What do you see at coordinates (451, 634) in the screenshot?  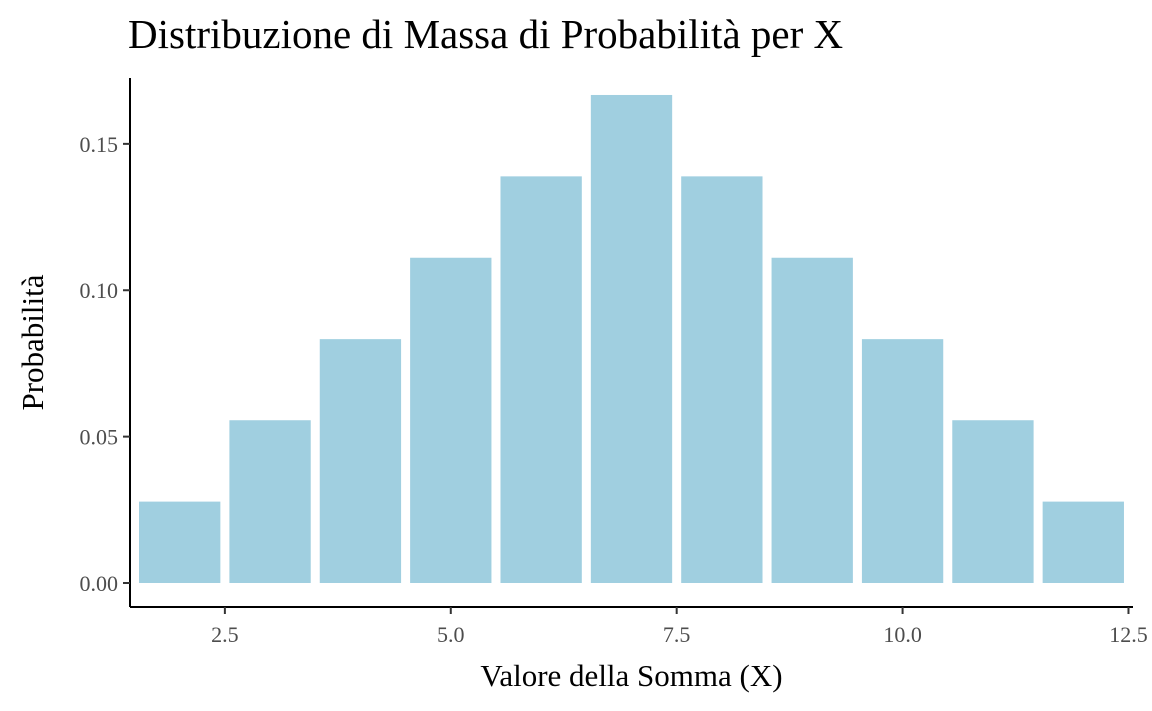 I see `x-tick-label: 5.0` at bounding box center [451, 634].